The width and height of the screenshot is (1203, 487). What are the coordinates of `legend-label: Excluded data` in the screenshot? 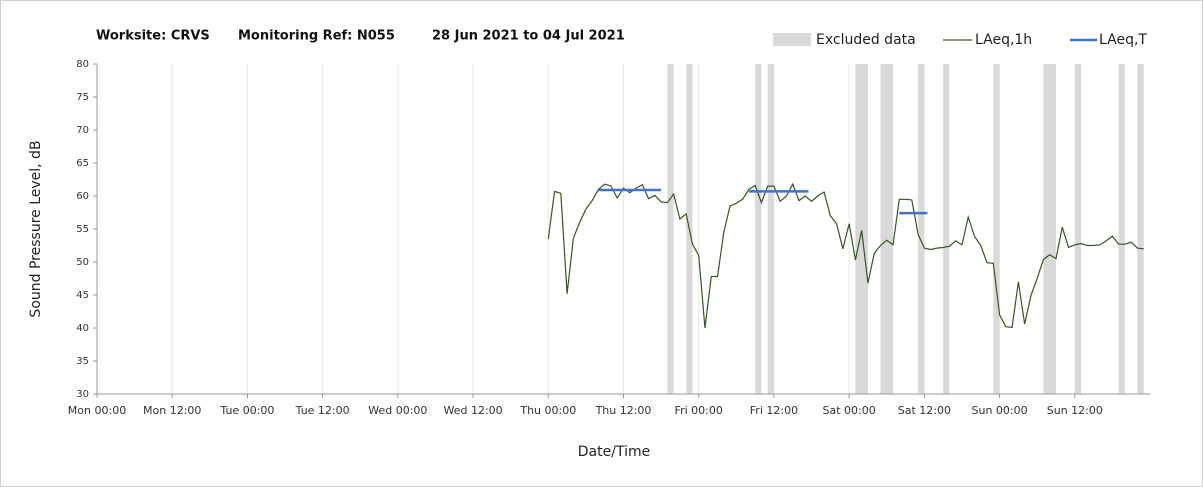 It's located at (866, 40).